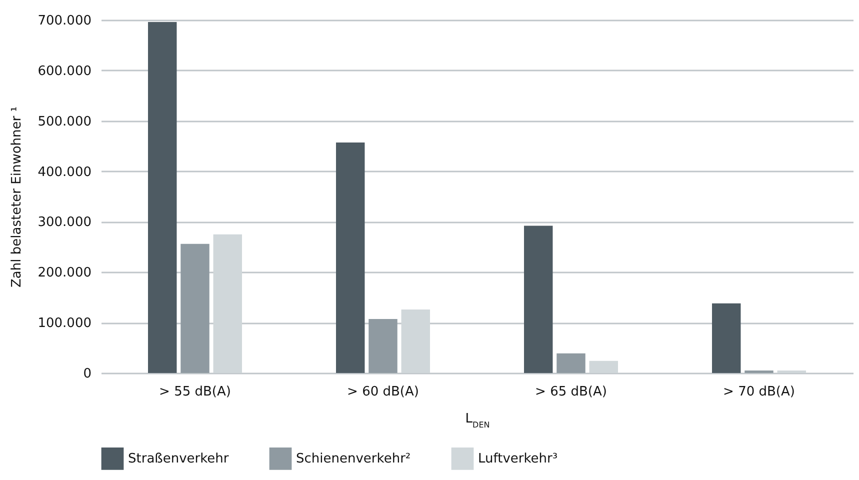 The height and width of the screenshot is (480, 859). I want to click on y-axis-title: Zahl belasteter Einwohner ¹, so click(17, 197).